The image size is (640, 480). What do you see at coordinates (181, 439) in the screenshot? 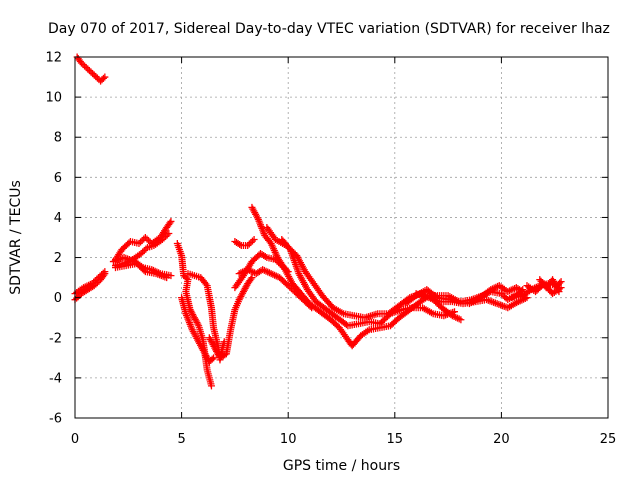
I see `x-tick-label: 5` at bounding box center [181, 439].